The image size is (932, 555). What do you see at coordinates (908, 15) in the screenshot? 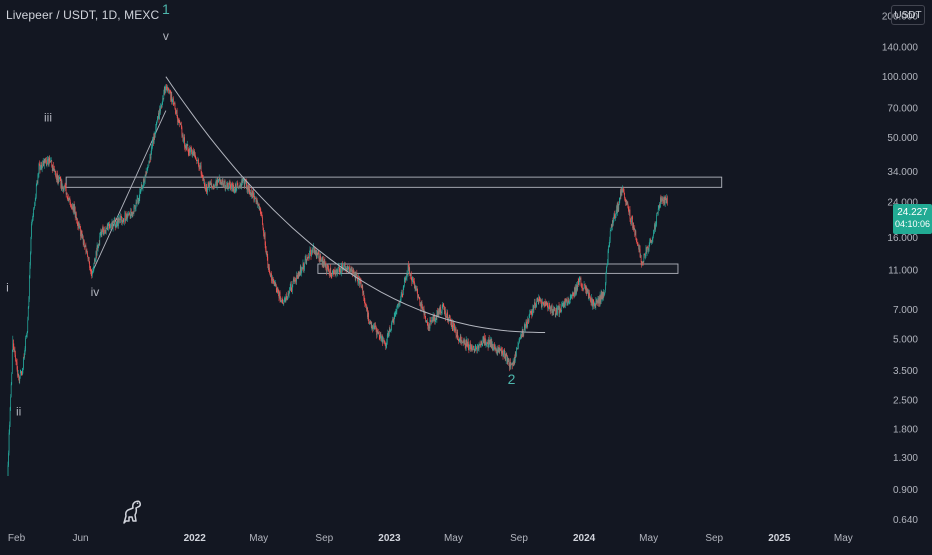
I see `currency-button: USDT` at bounding box center [908, 15].